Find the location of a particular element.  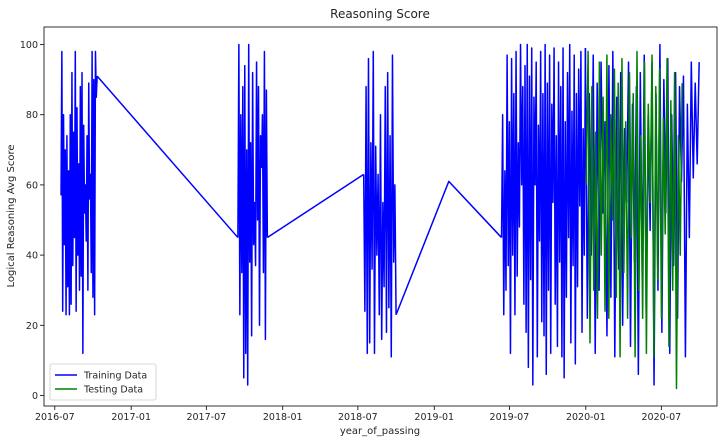

x-tick-label: 2019-07 is located at coordinates (510, 417).